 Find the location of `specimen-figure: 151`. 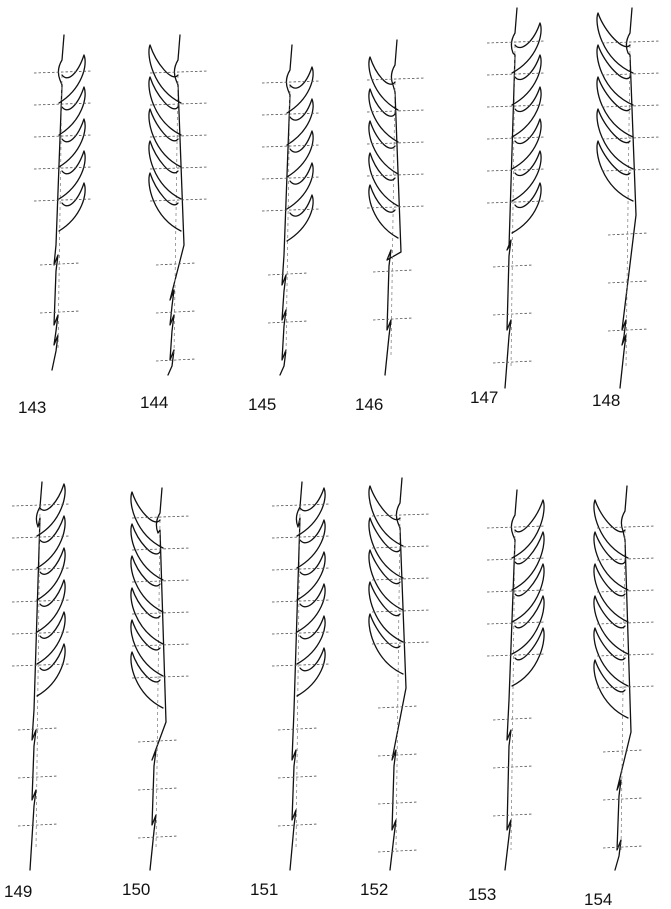

specimen-figure: 151 is located at coordinates (290, 690).